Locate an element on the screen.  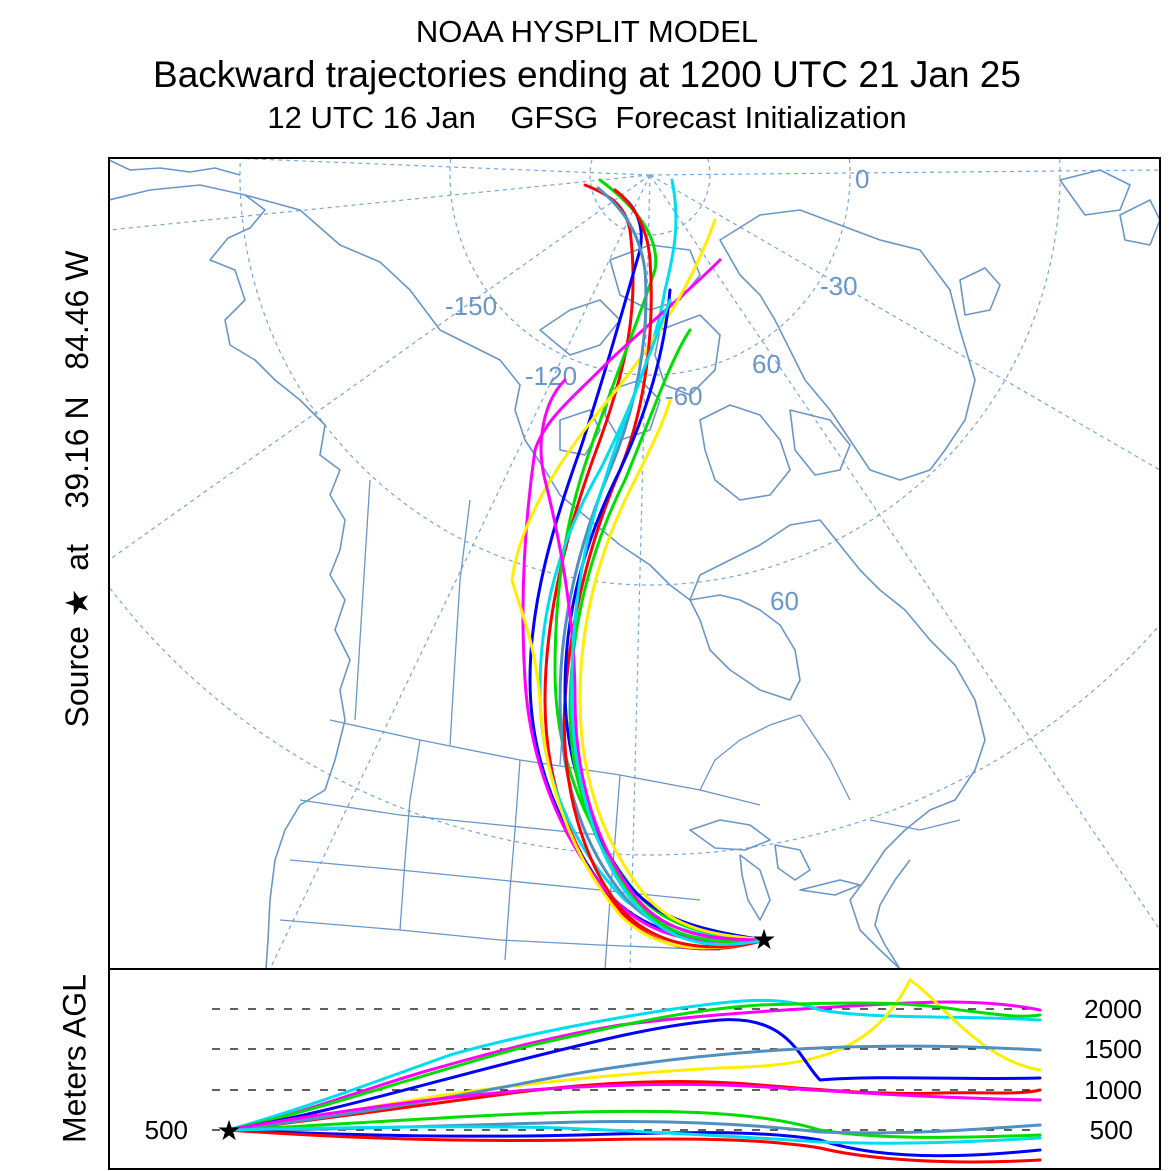
meridian-label-m60: -60 is located at coordinates (684, 396).